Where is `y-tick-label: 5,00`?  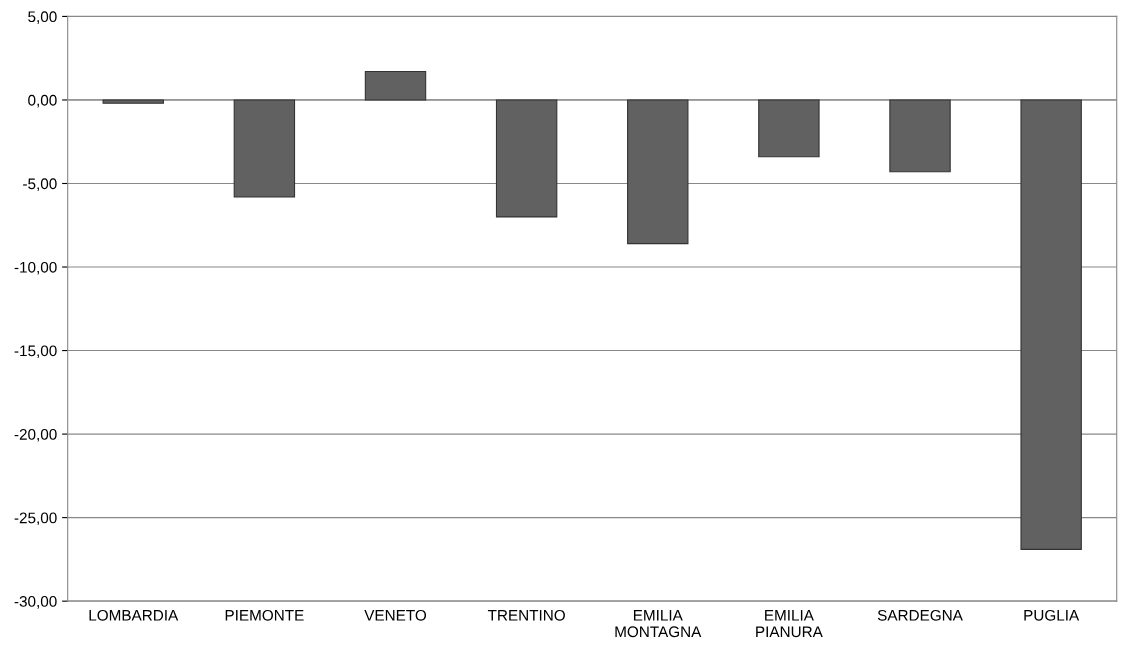
y-tick-label: 5,00 is located at coordinates (42, 17).